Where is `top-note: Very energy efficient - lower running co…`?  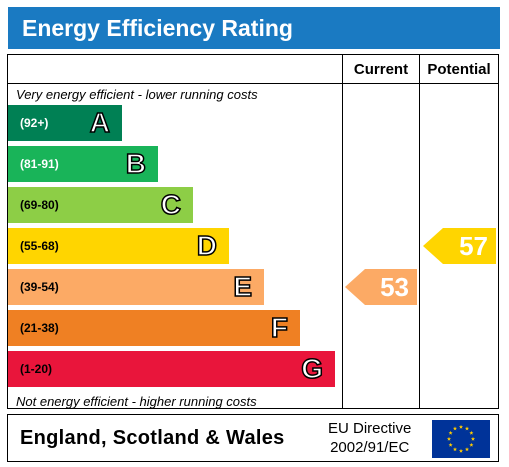
top-note: Very energy efficient - lower running co… is located at coordinates (137, 94).